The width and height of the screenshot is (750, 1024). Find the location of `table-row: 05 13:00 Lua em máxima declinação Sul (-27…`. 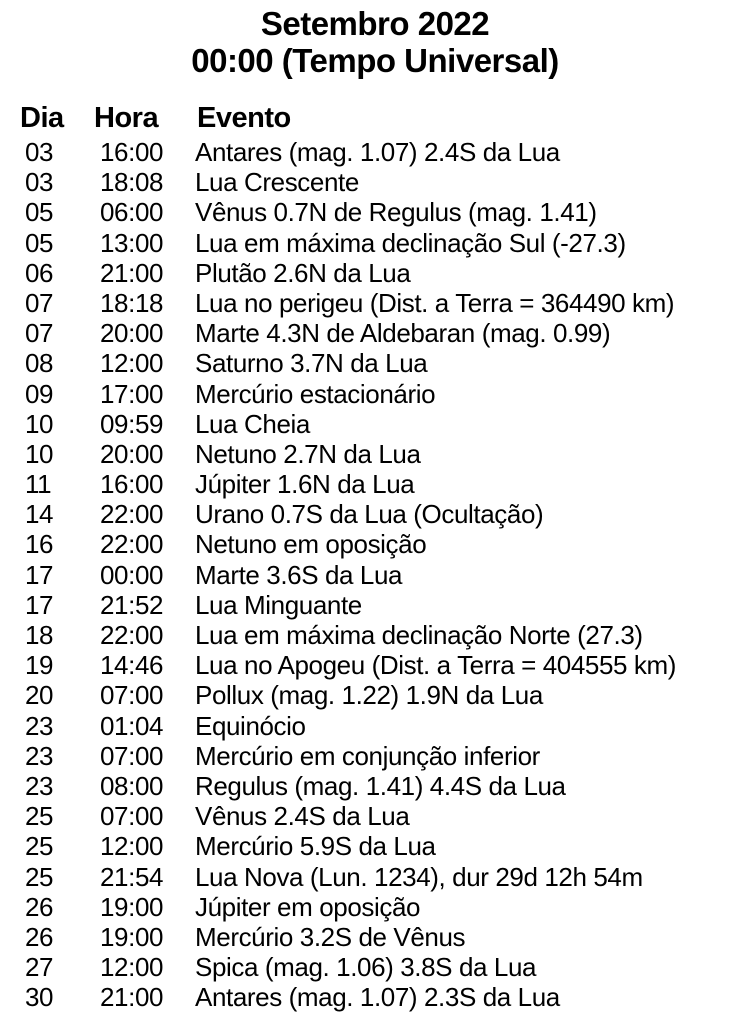

table-row: 05 13:00 Lua em máxima declinação Sul (-27… is located at coordinates (375, 243).